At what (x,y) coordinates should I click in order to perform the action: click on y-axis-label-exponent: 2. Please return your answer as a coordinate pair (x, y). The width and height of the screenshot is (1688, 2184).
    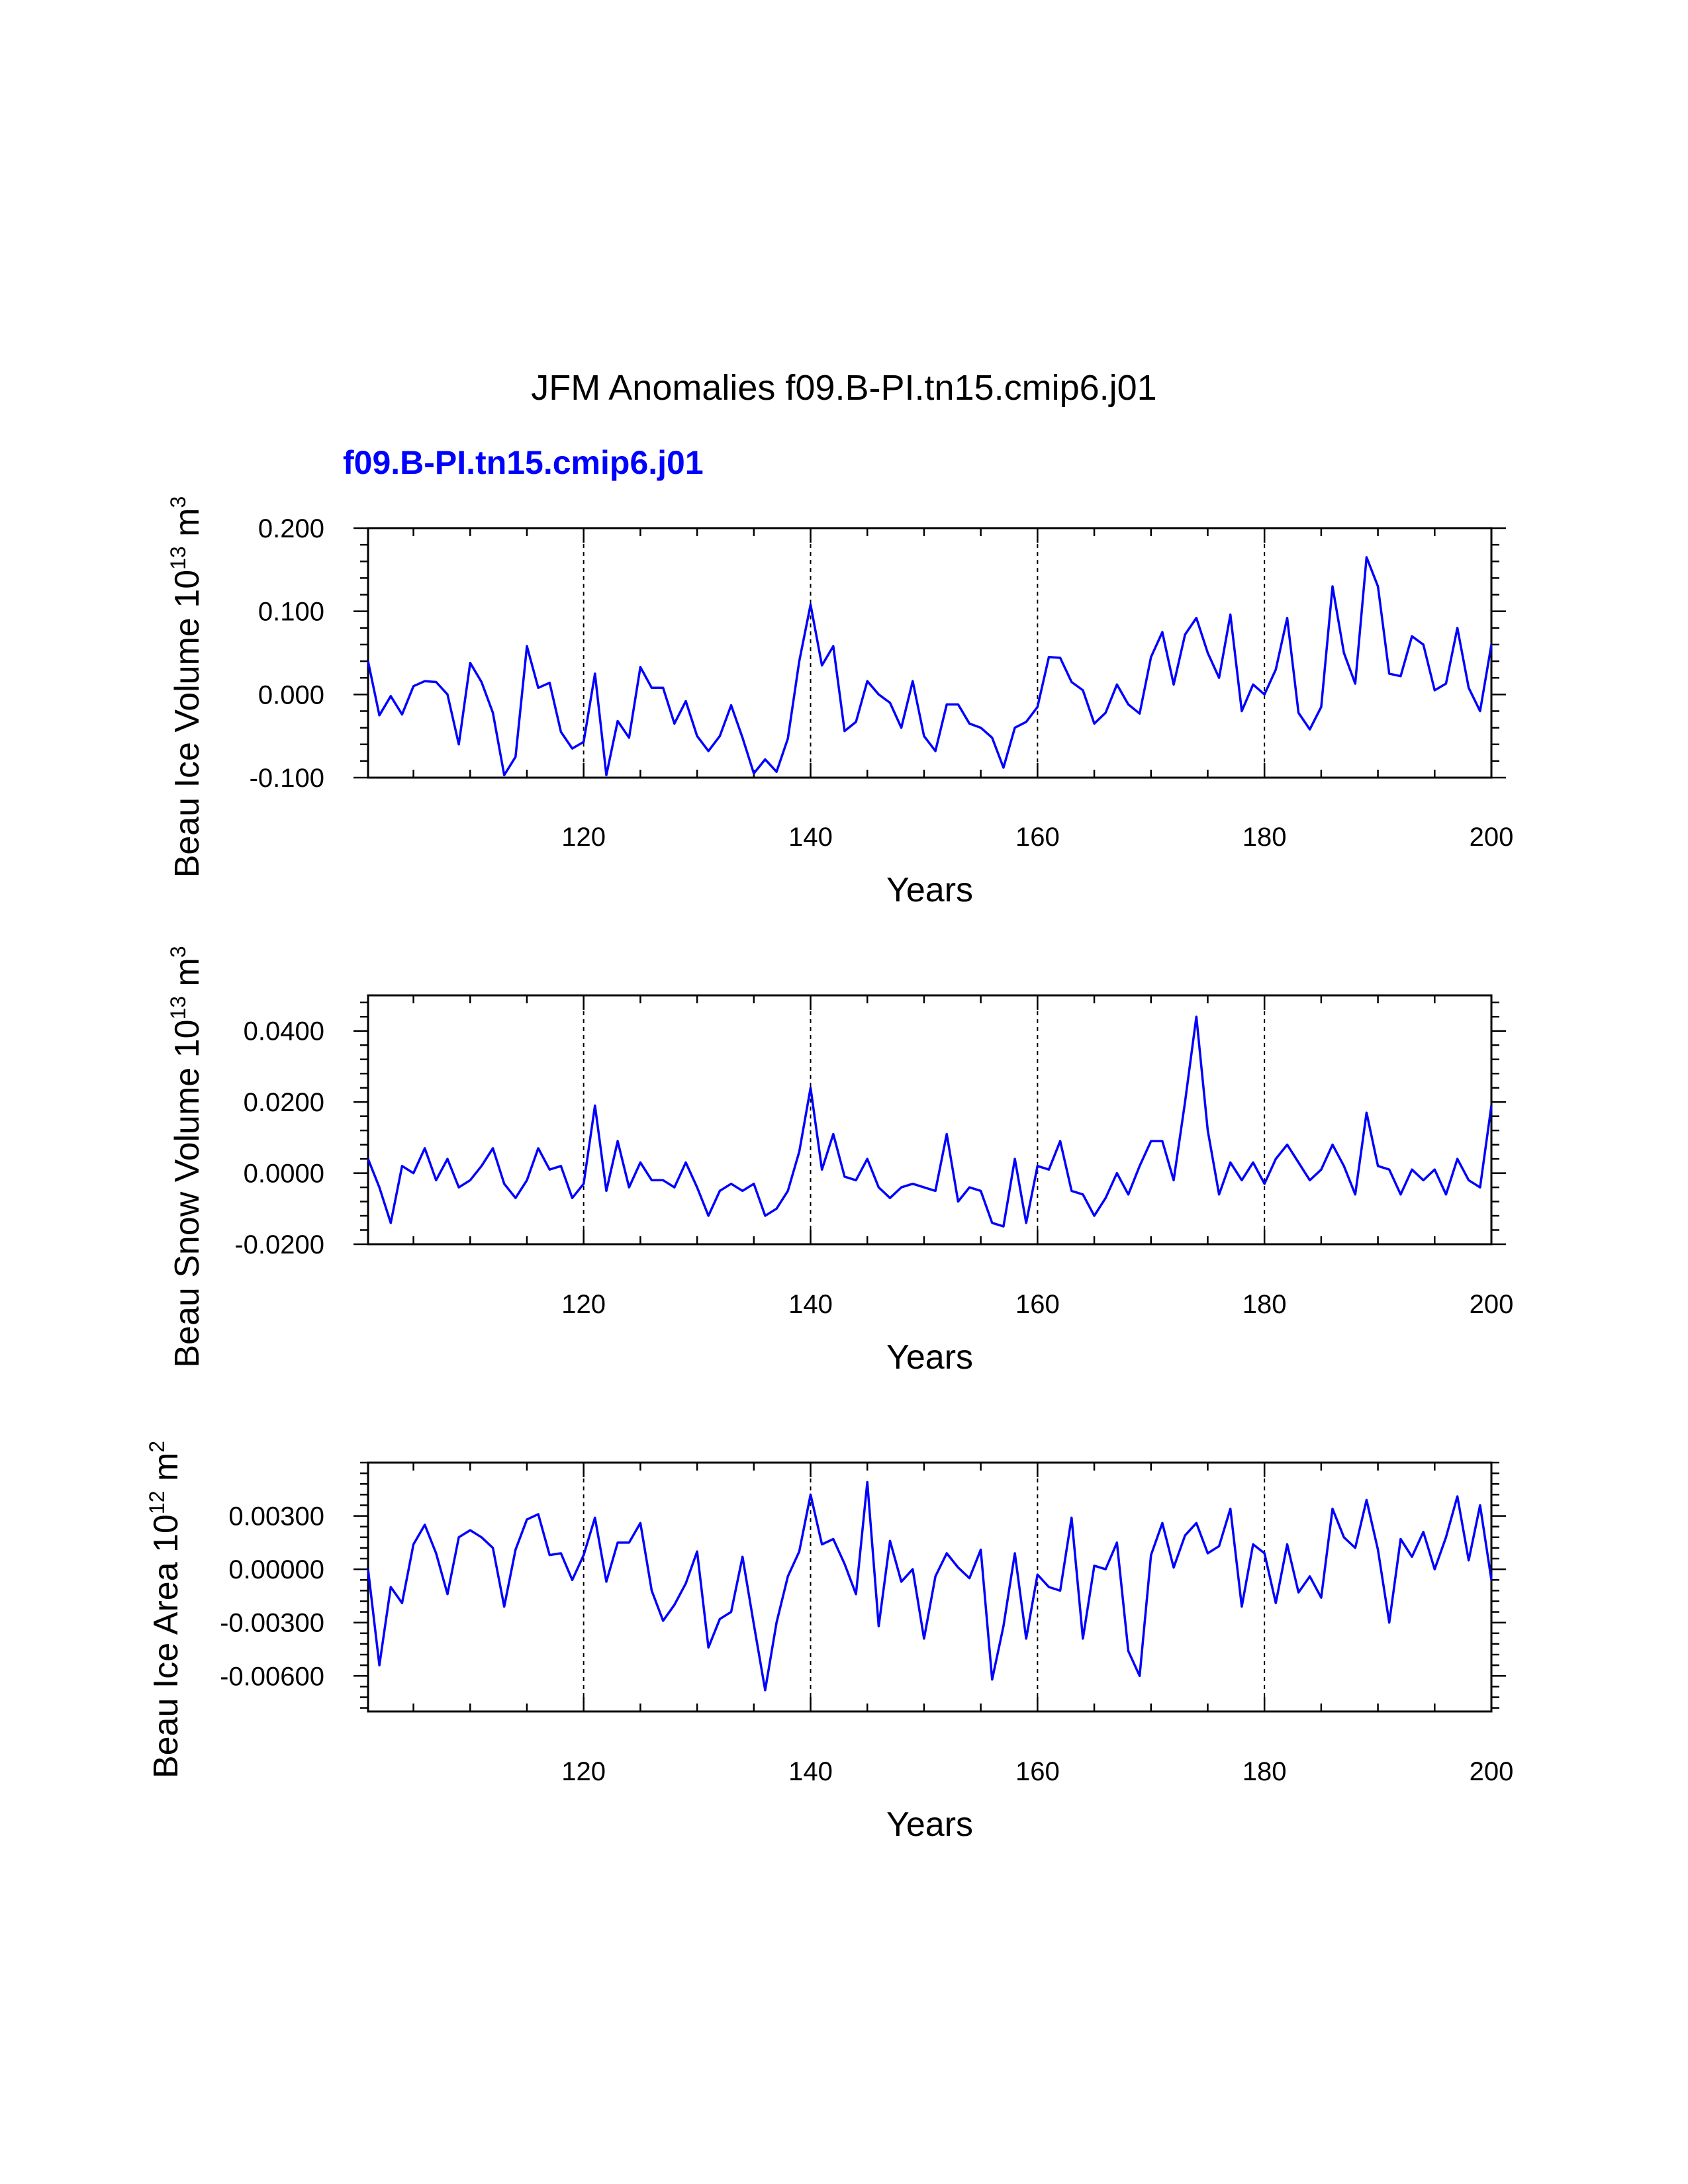
    Looking at the image, I should click on (157, 1447).